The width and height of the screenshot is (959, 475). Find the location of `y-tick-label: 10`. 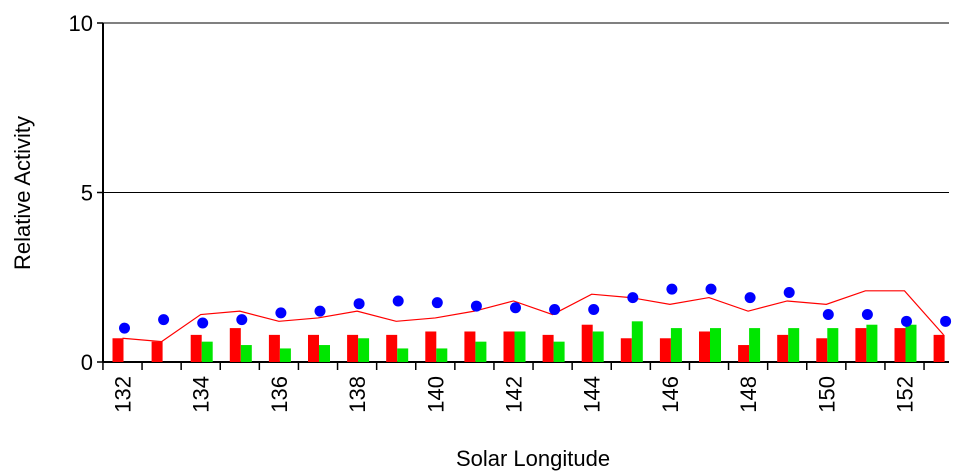

y-tick-label: 10 is located at coordinates (81, 23).